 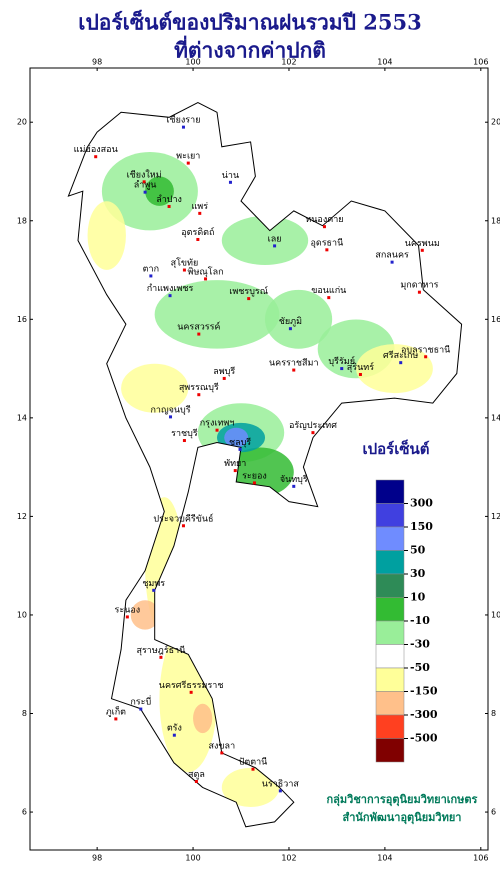 I want to click on title-line: เปอร์เซ็นต์ของปริมาณฝนรวมปี 2553, so click(x=249, y=22).